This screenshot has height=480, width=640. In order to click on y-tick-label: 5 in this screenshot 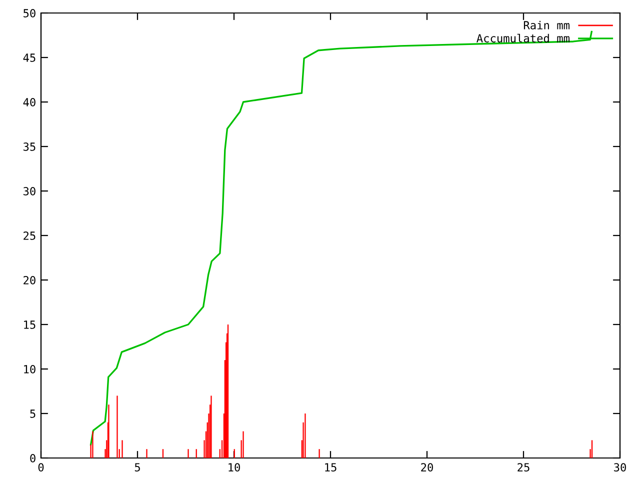, I will do `click(33, 414)`.